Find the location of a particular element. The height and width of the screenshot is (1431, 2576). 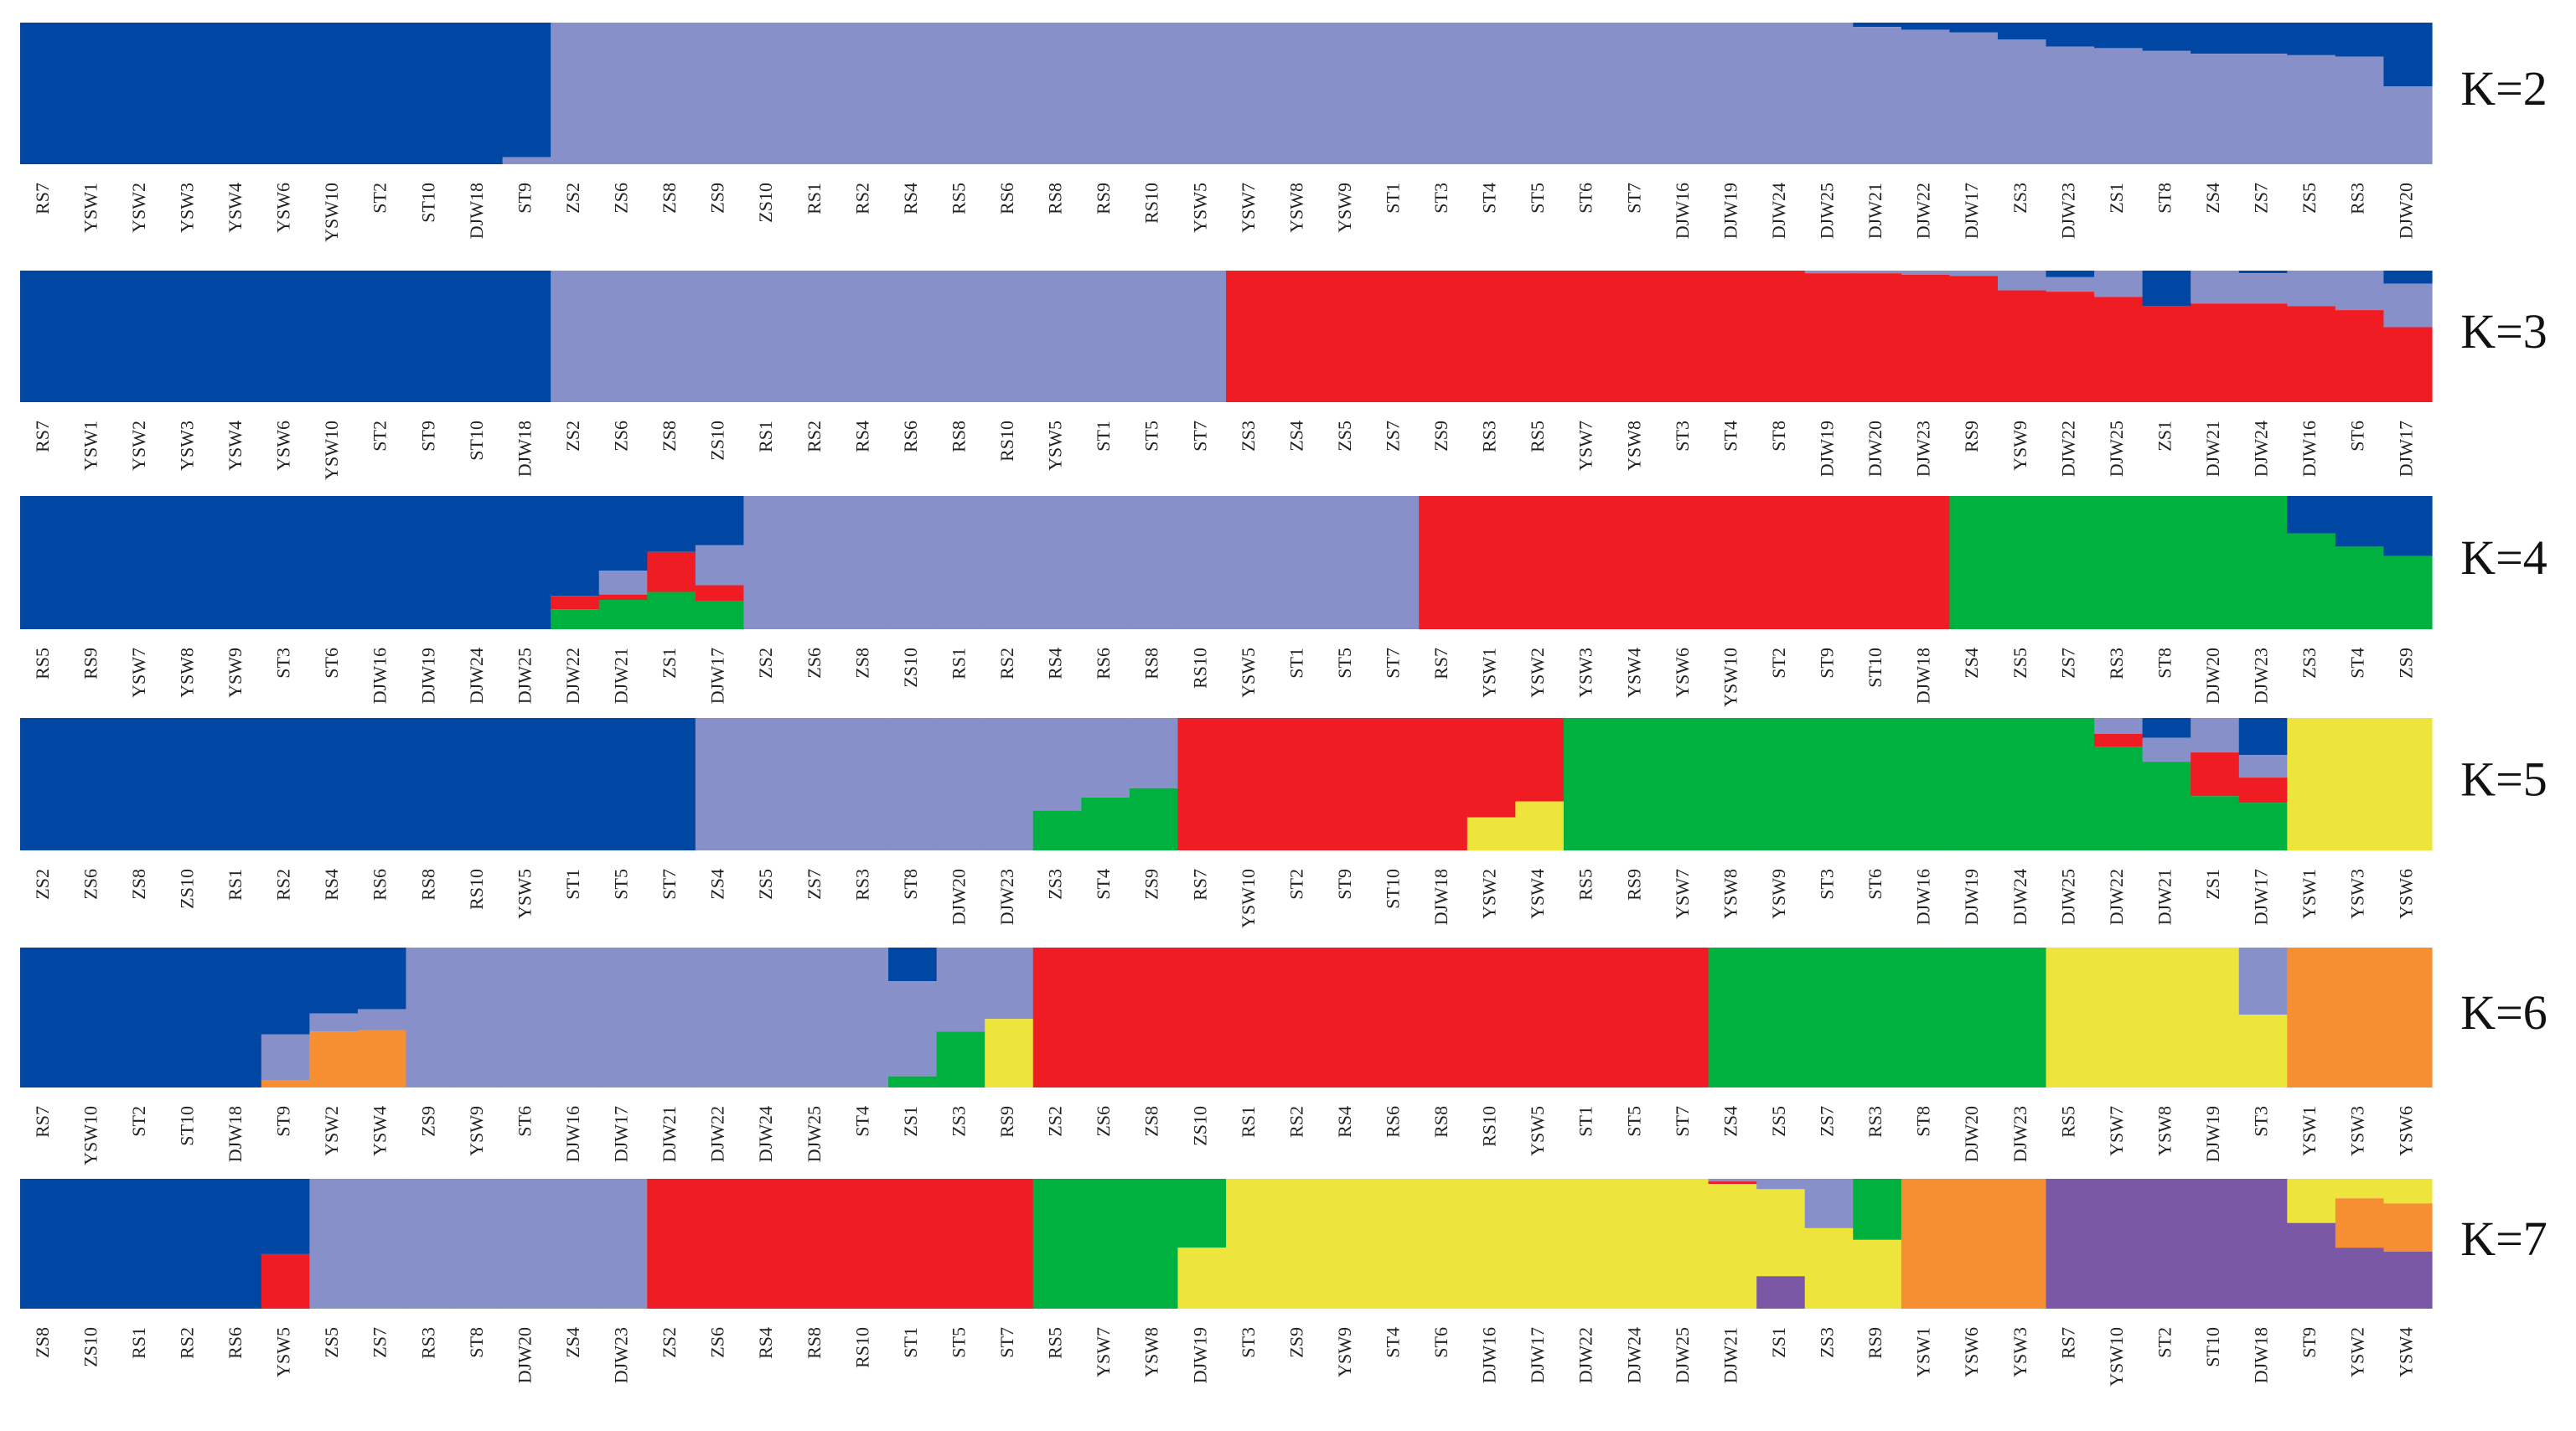

x-tick-label: ST2 is located at coordinates (2164, 1342).